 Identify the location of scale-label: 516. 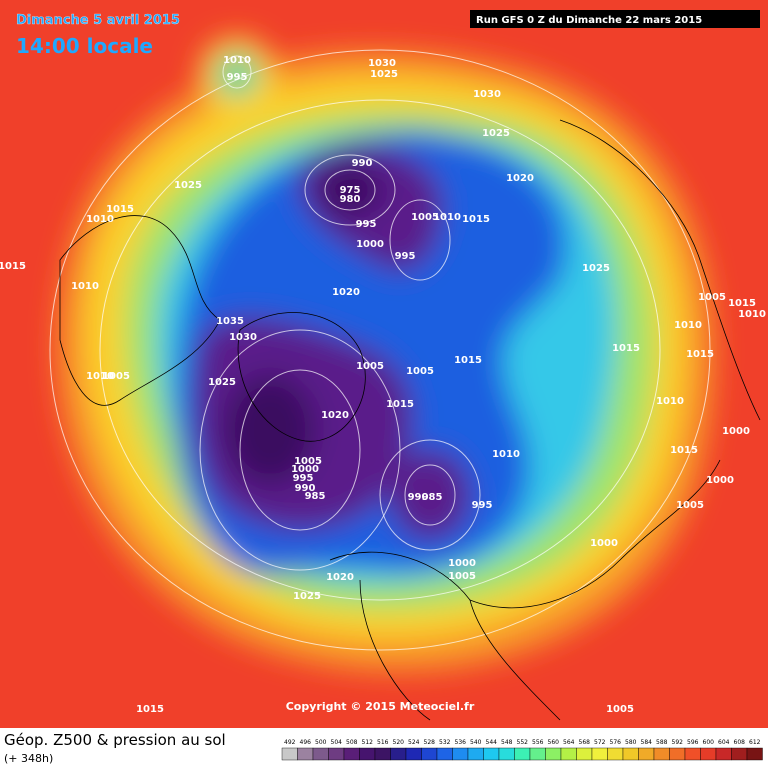
(383, 742).